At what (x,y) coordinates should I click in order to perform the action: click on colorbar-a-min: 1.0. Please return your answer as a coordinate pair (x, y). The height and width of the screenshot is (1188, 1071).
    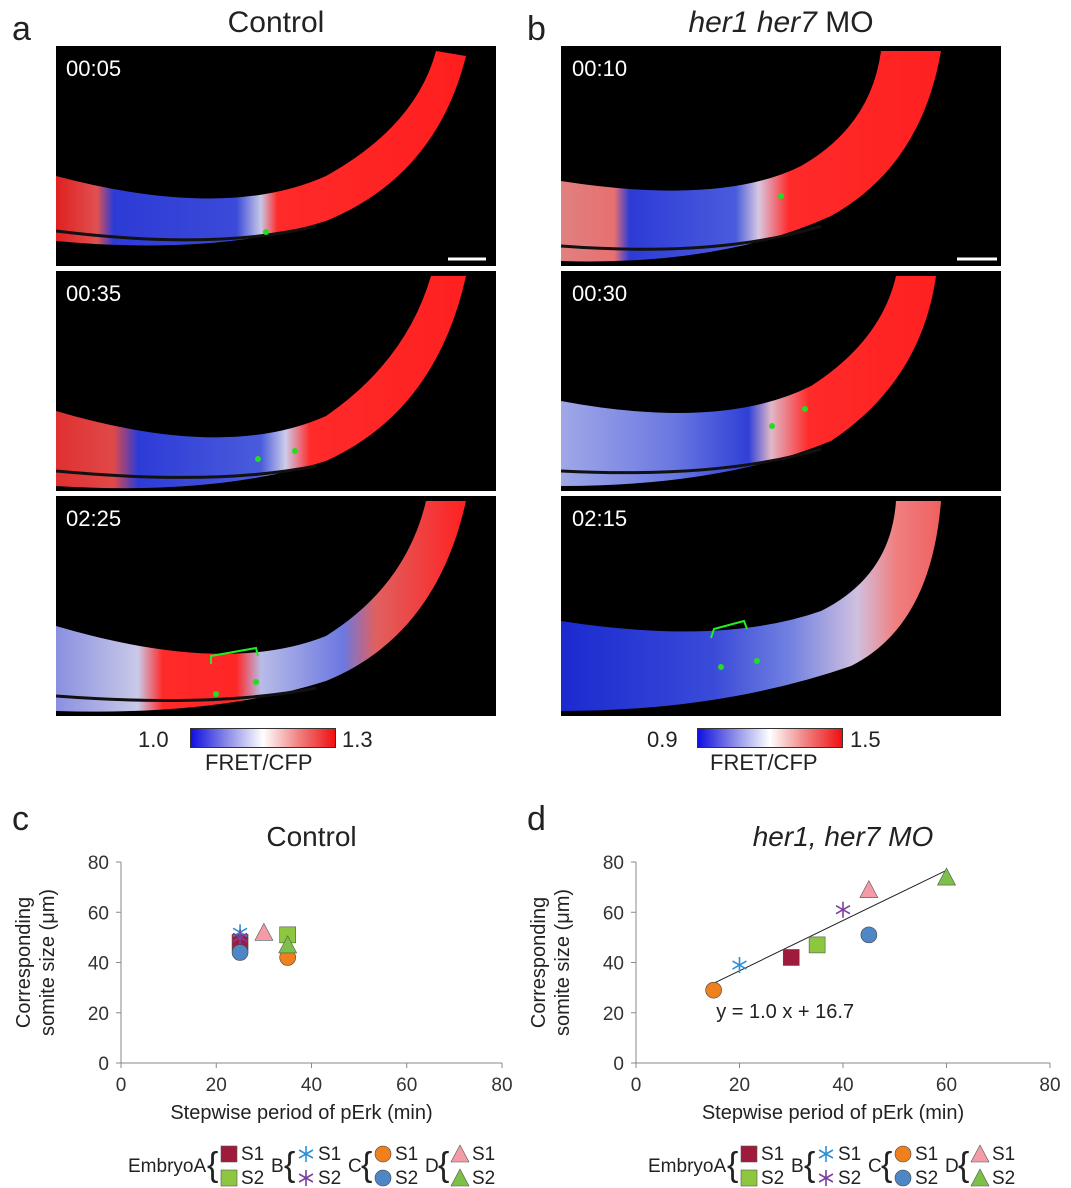
    Looking at the image, I should click on (153, 739).